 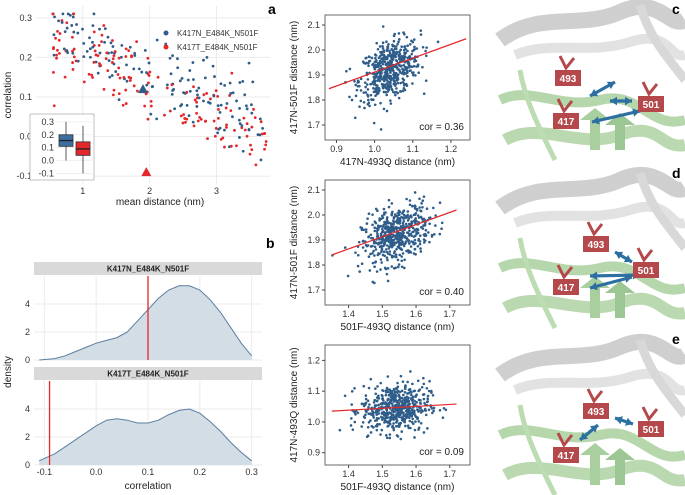 What do you see at coordinates (8, 95) in the screenshot?
I see `panel-a-ylabel: correlation` at bounding box center [8, 95].